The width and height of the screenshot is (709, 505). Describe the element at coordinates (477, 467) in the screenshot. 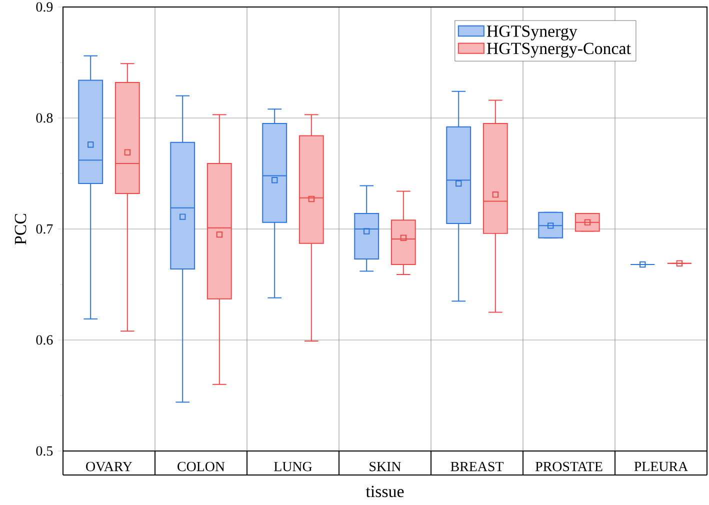

I see `x-tick-label: BREAST` at that location.